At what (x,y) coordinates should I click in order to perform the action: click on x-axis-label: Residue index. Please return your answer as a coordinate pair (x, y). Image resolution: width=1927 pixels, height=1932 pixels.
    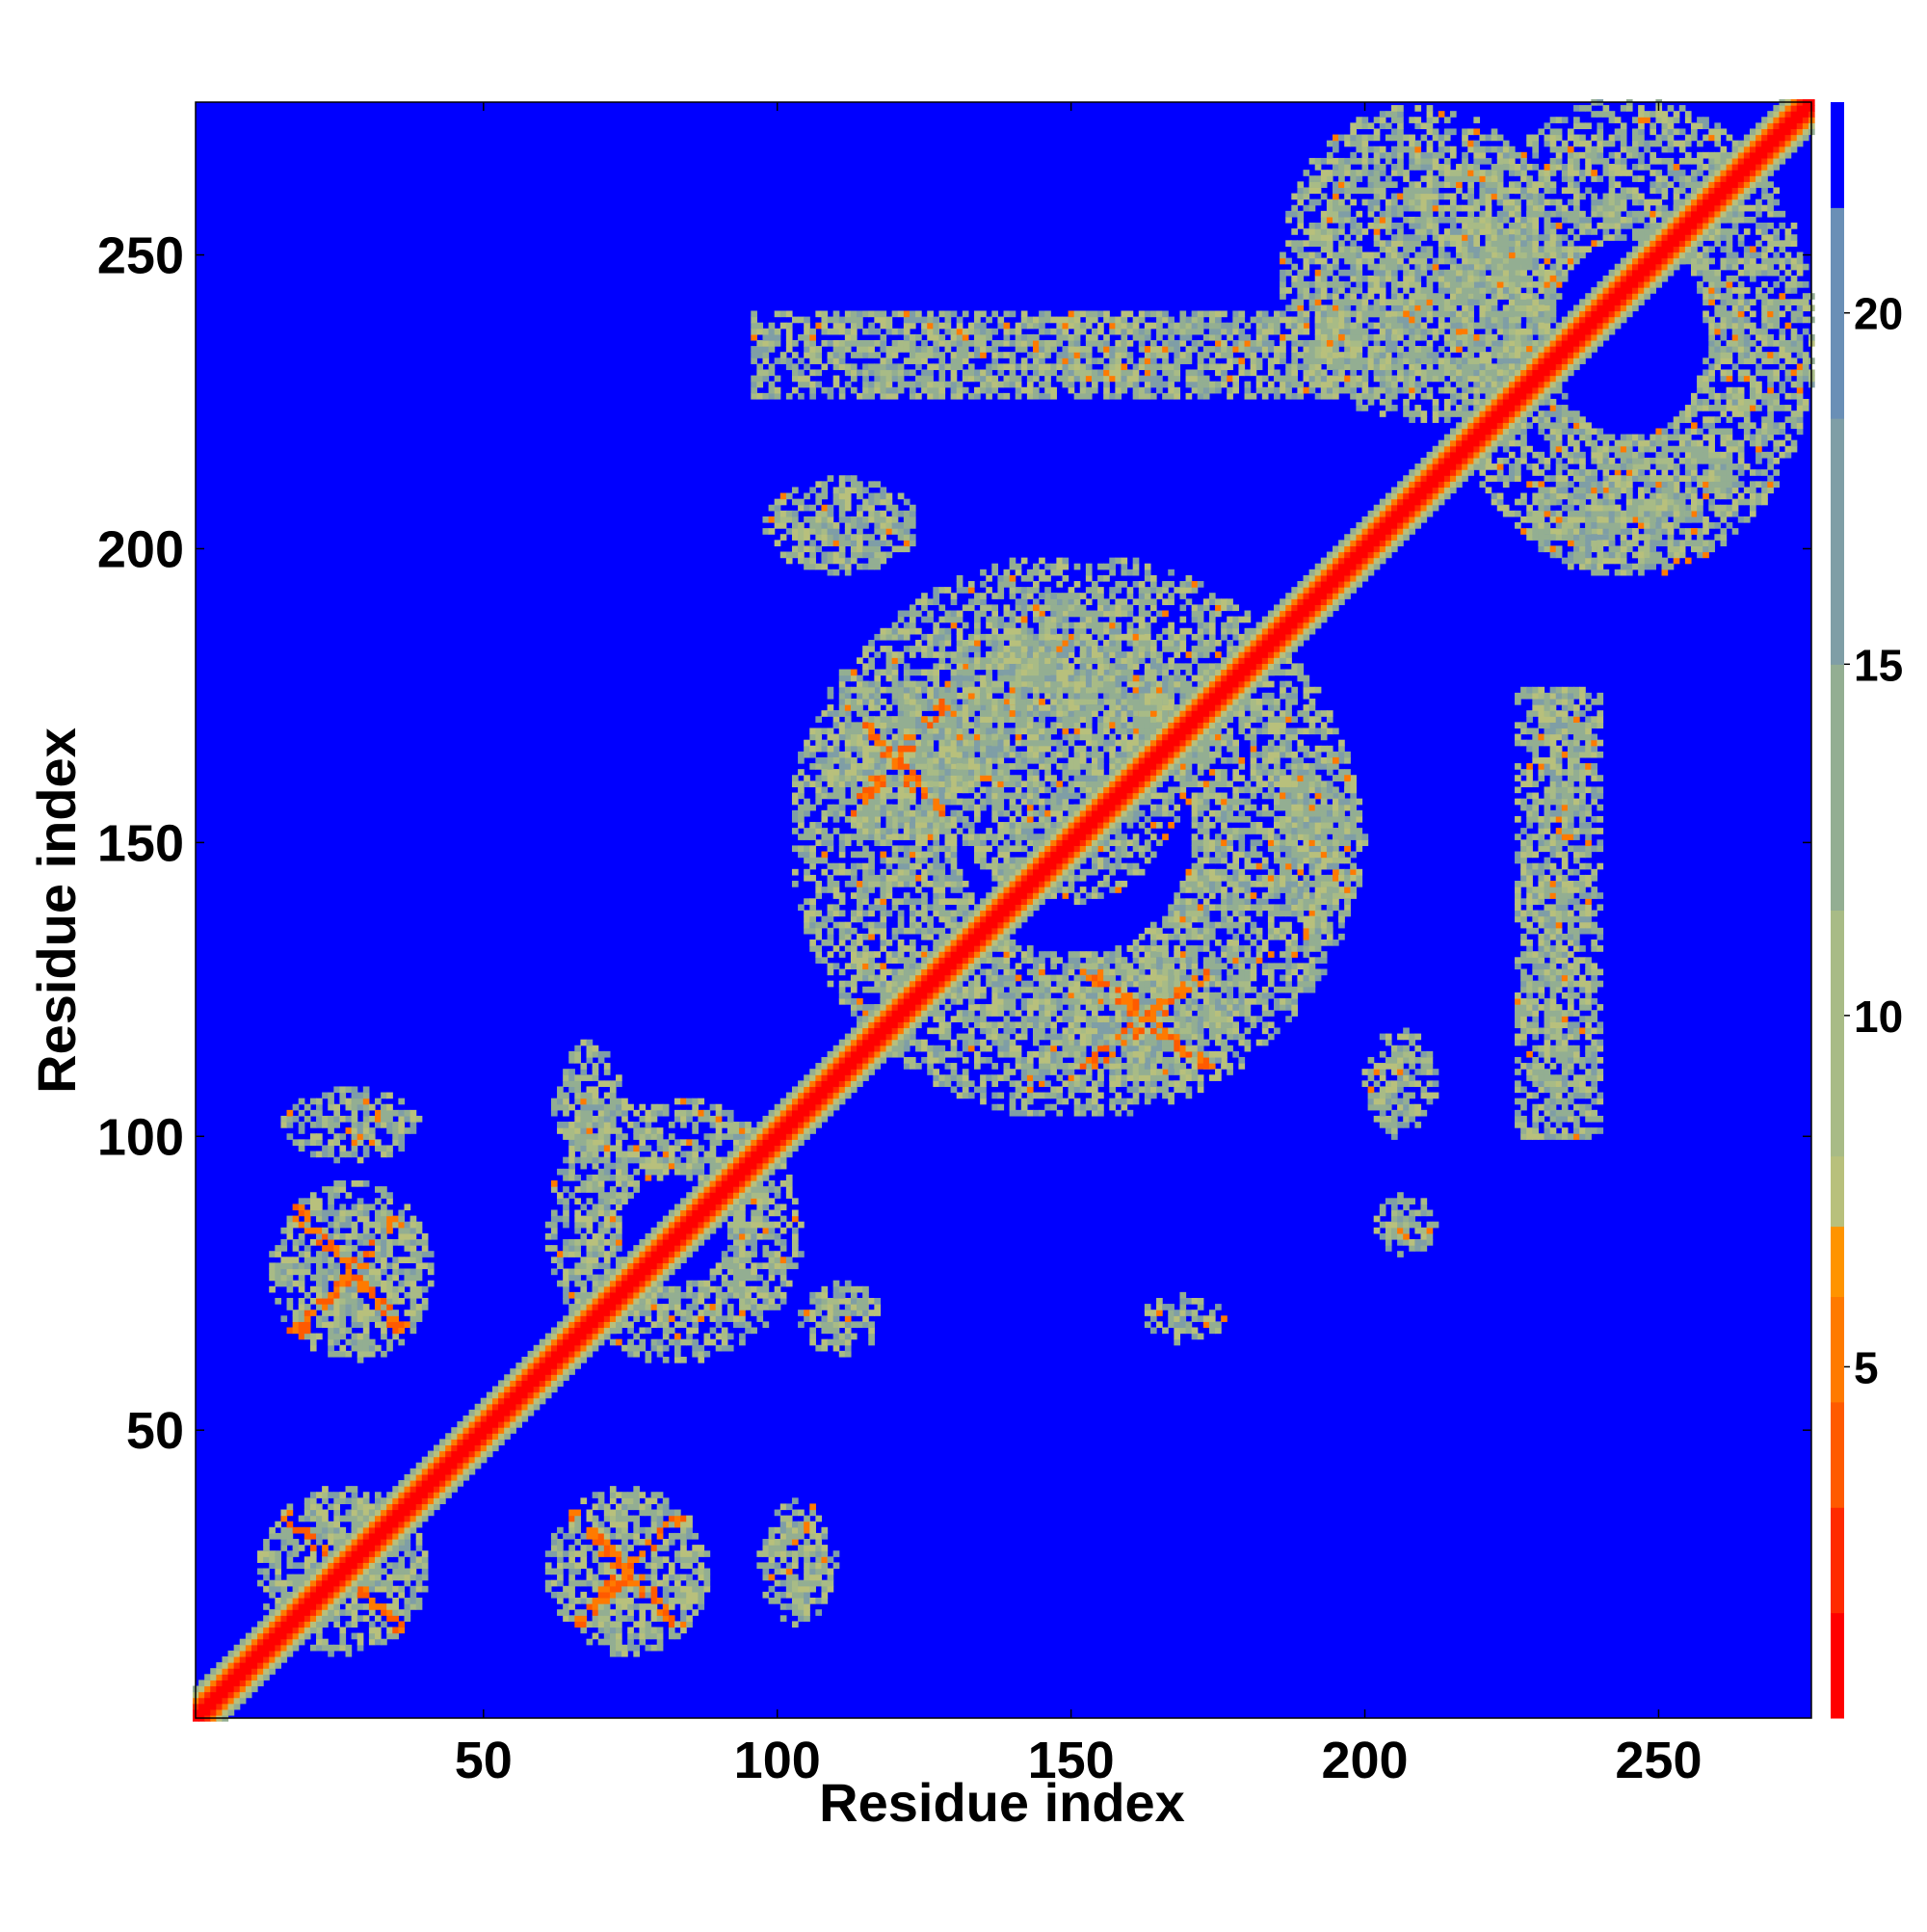
    Looking at the image, I should click on (1002, 1802).